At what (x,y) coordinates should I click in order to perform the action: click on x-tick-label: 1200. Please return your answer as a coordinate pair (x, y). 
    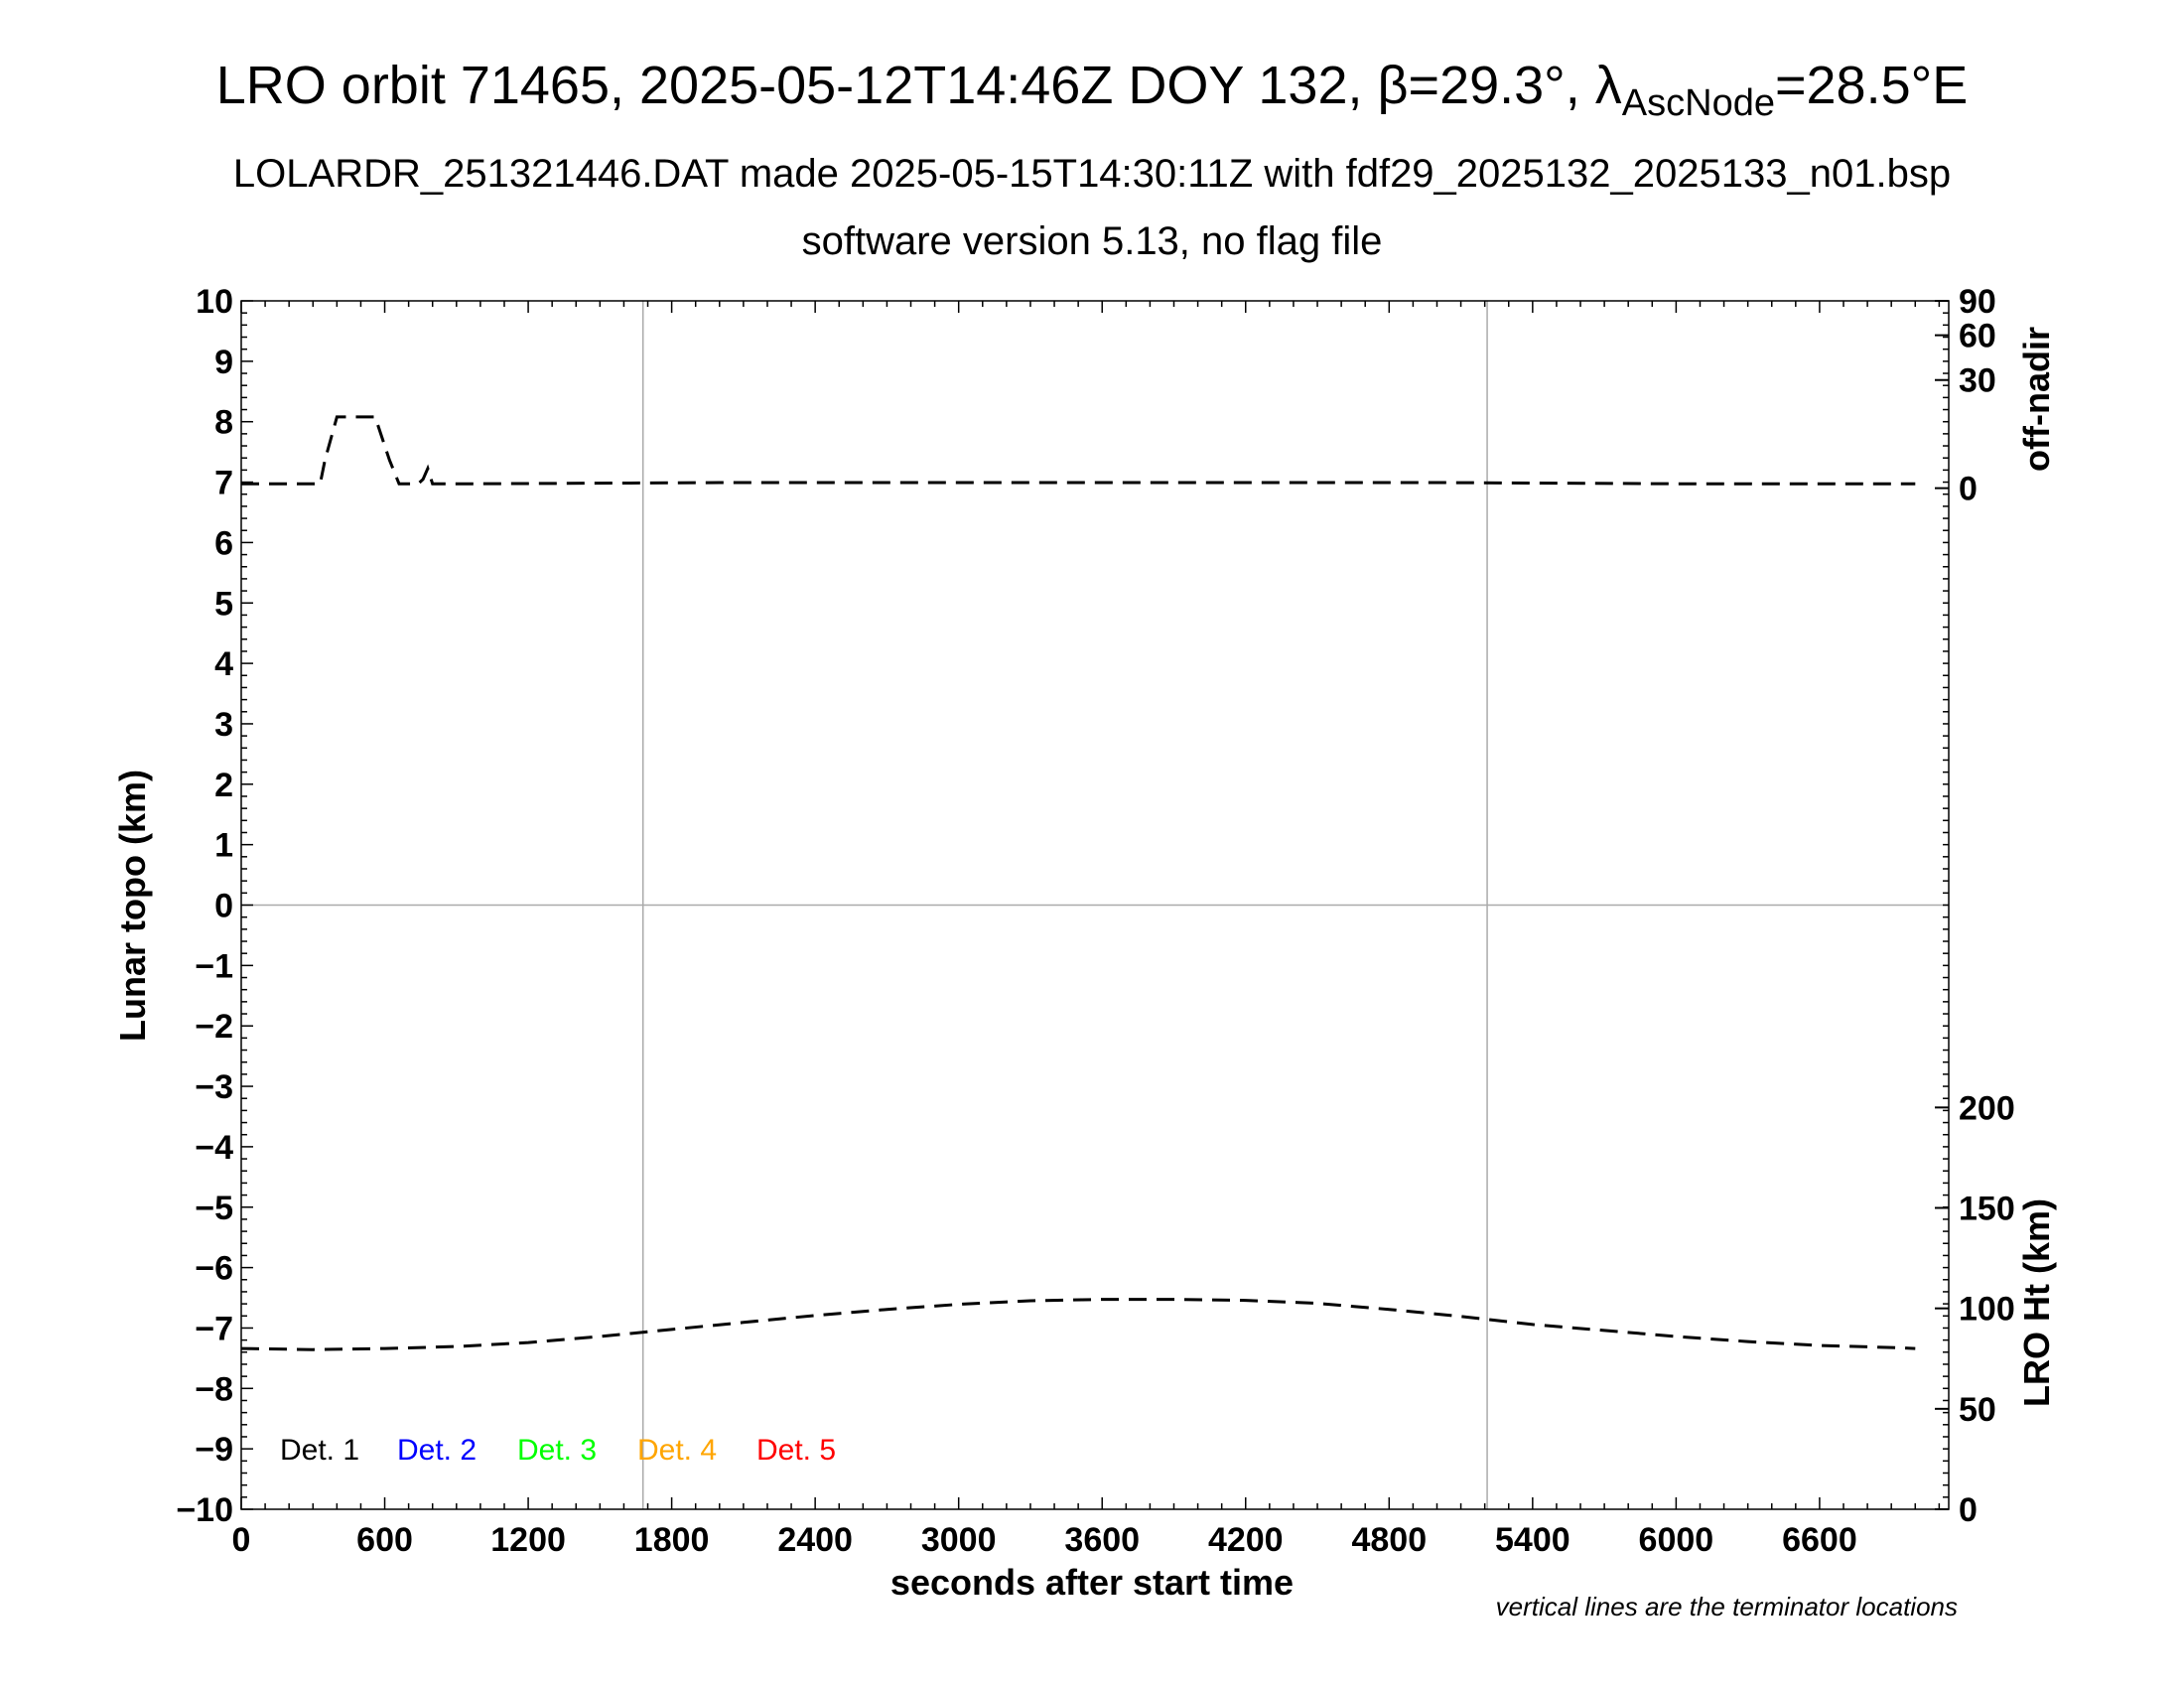
    Looking at the image, I should click on (528, 1540).